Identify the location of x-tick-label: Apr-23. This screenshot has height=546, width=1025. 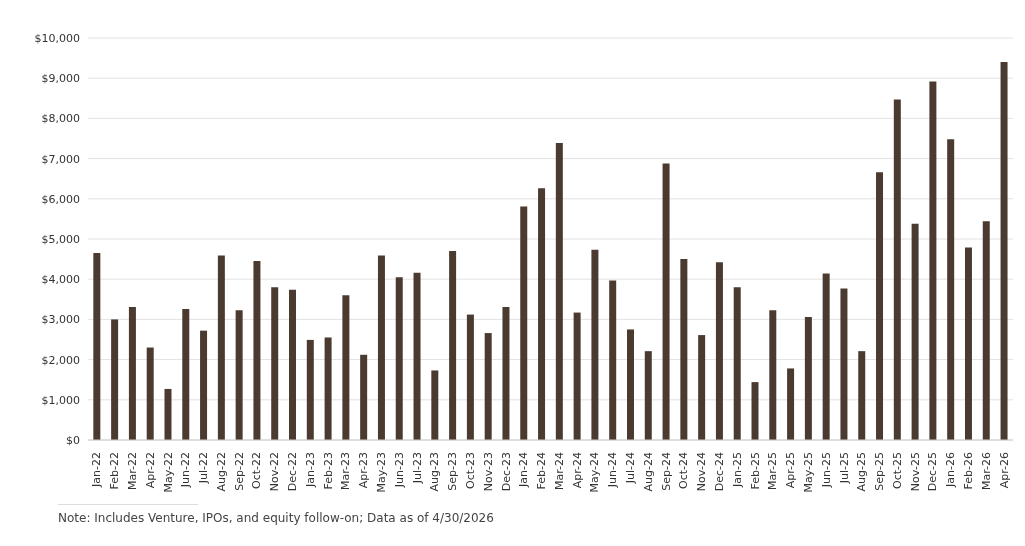
(364, 470).